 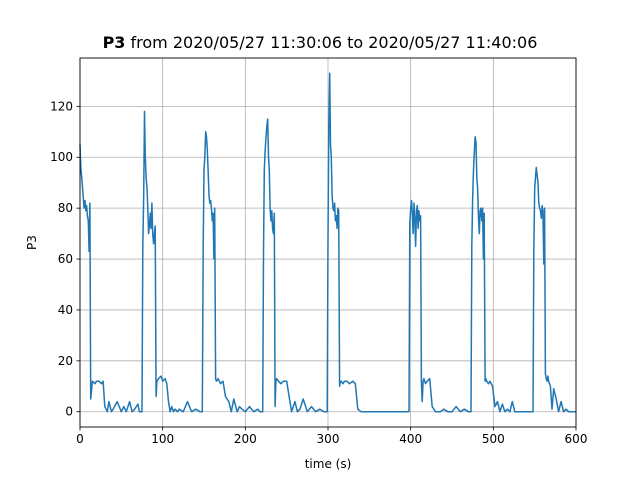 I want to click on x-tick-label: 100, so click(x=162, y=439).